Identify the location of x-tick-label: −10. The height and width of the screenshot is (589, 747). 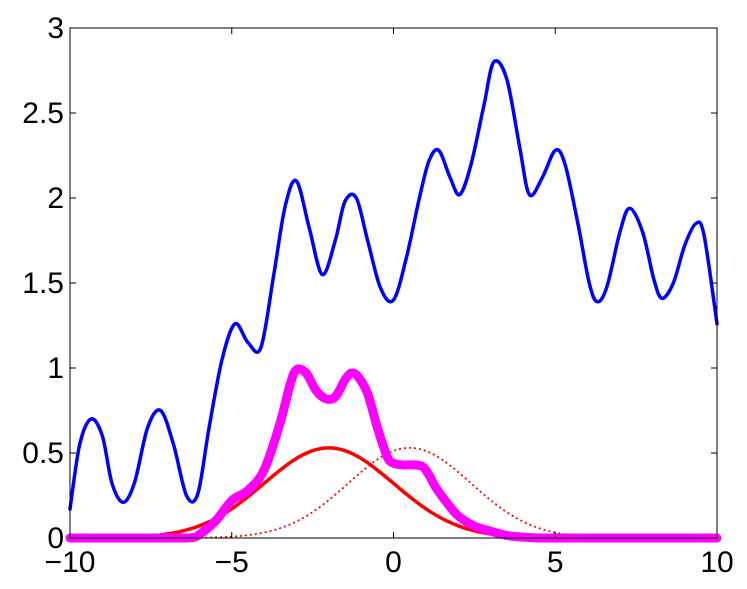
(70, 562).